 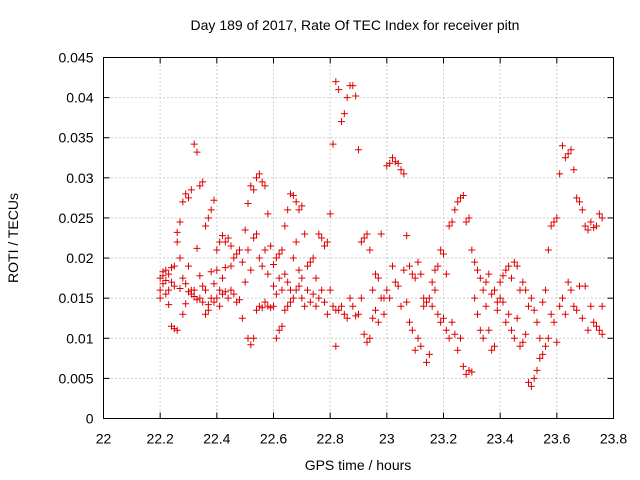 What do you see at coordinates (75, 218) in the screenshot?
I see `y-tick-label: 0.025` at bounding box center [75, 218].